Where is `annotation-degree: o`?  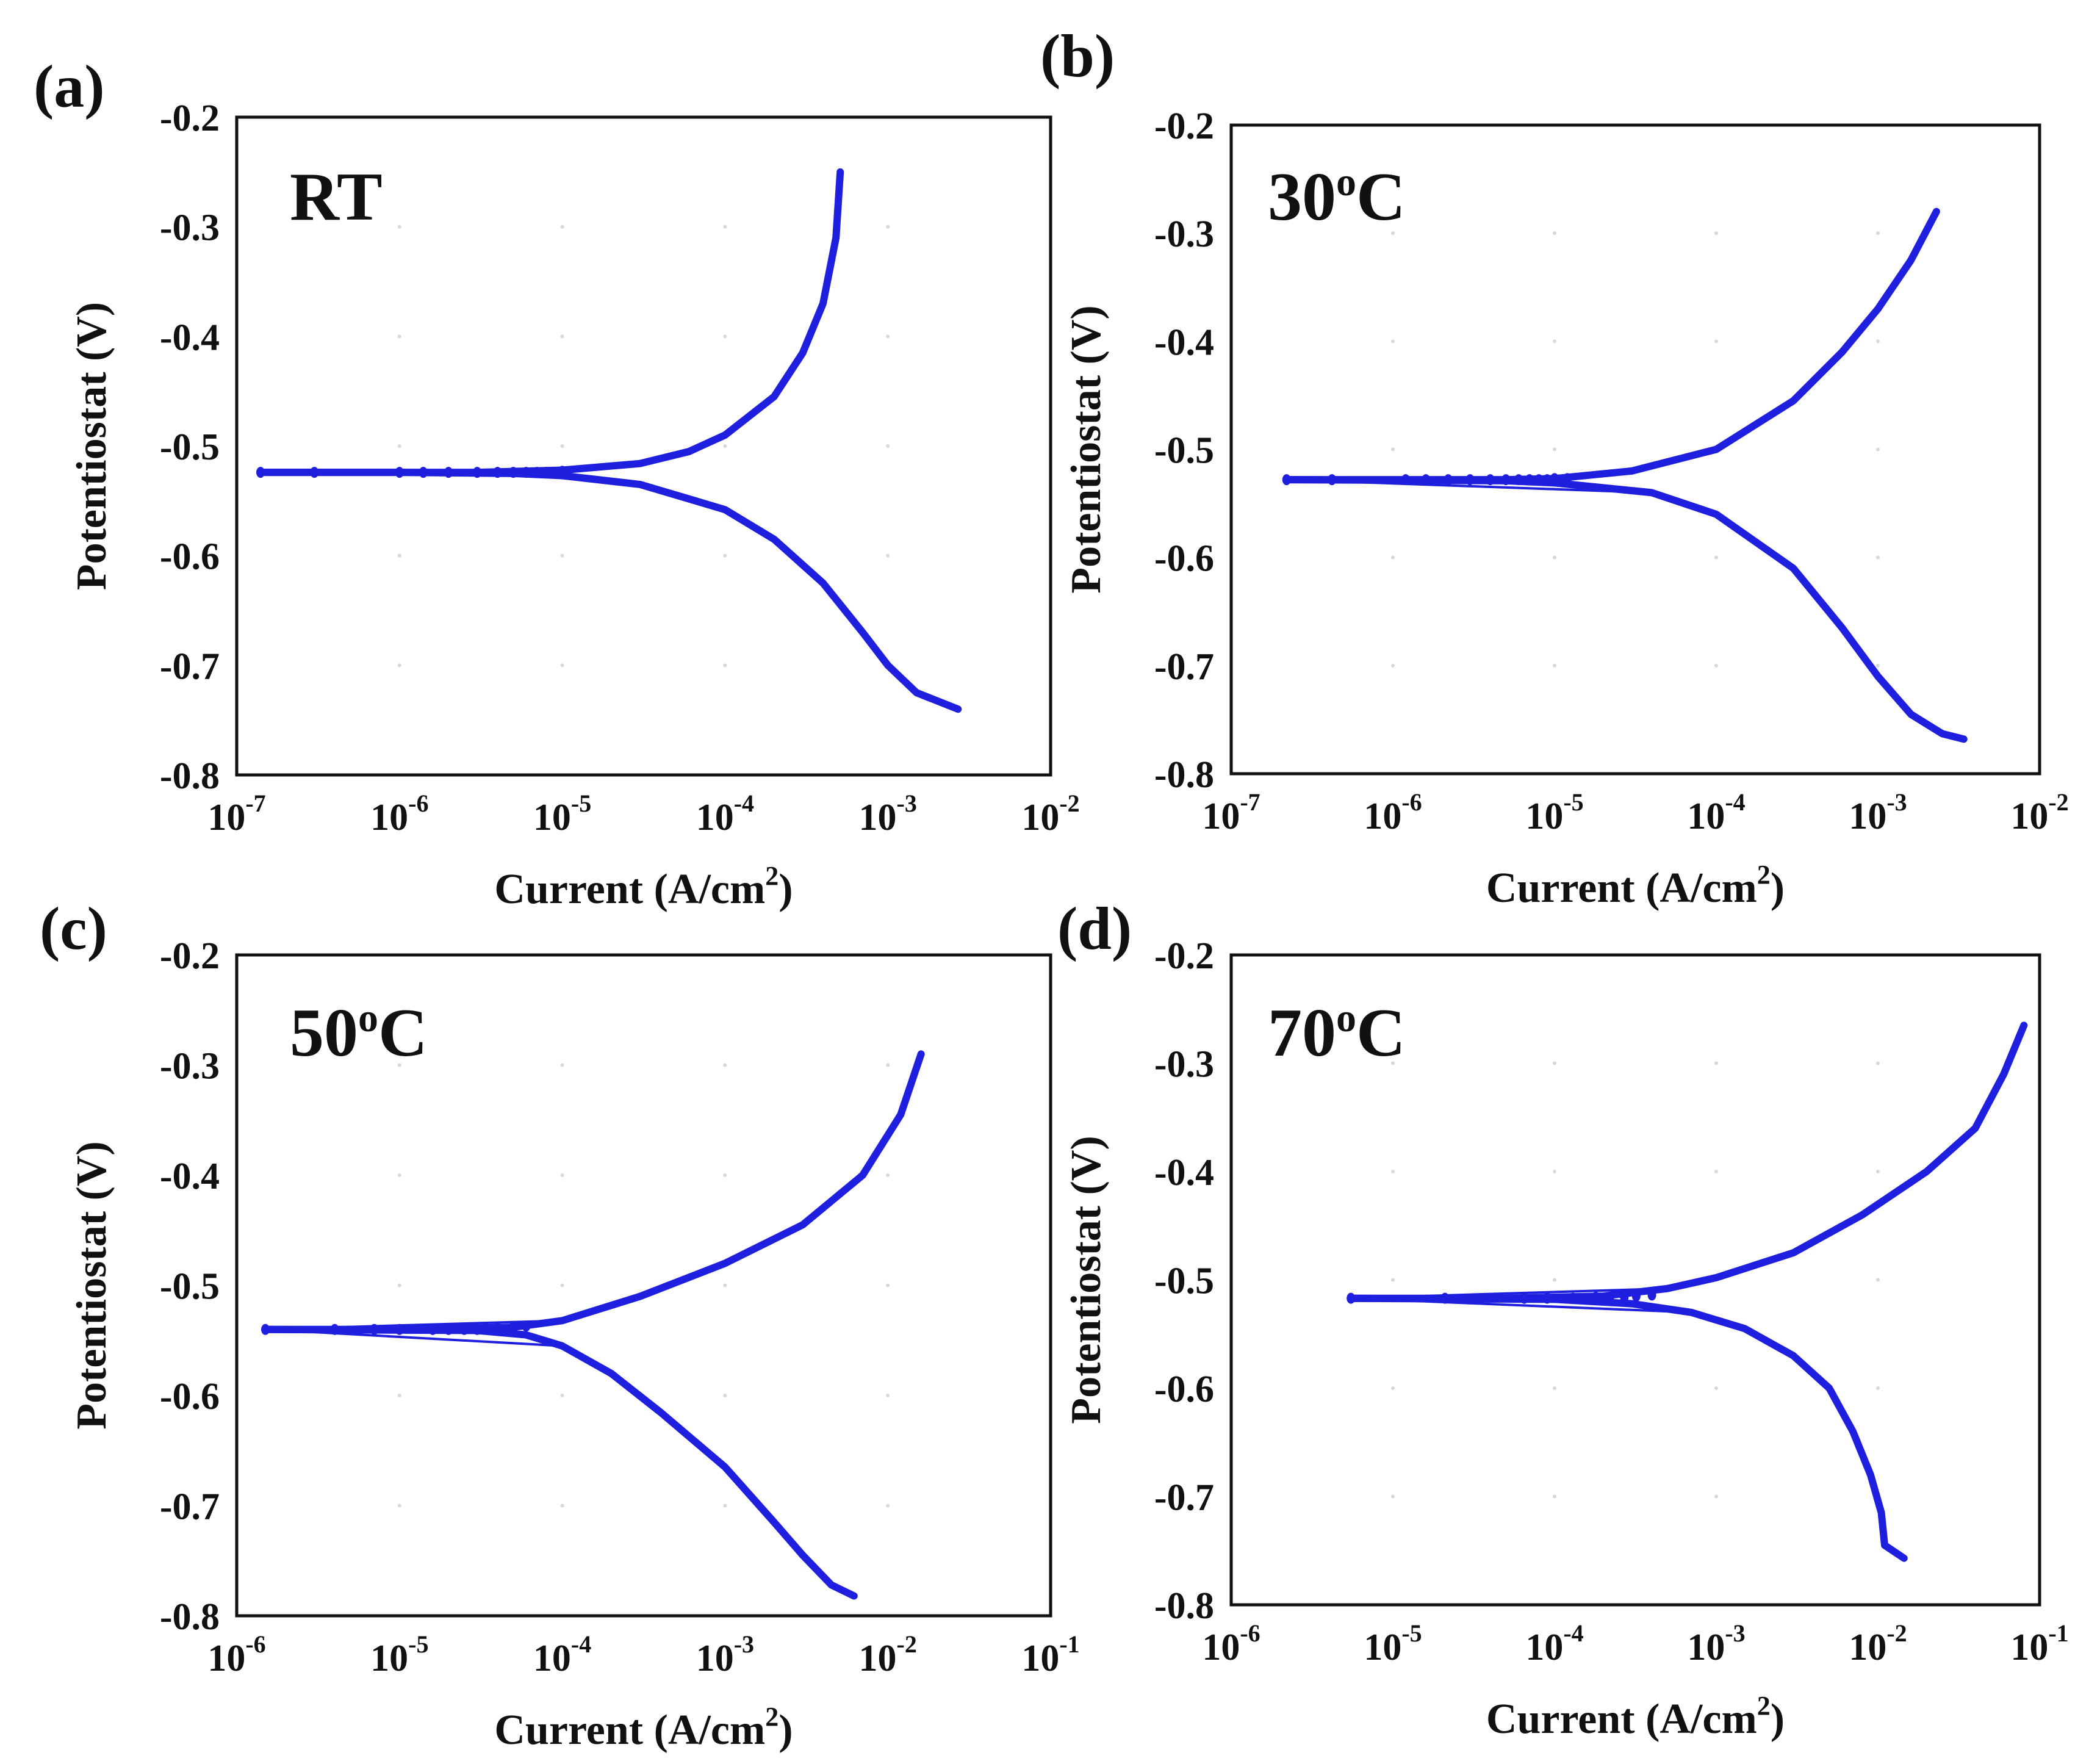
annotation-degree: o is located at coordinates (368, 1018).